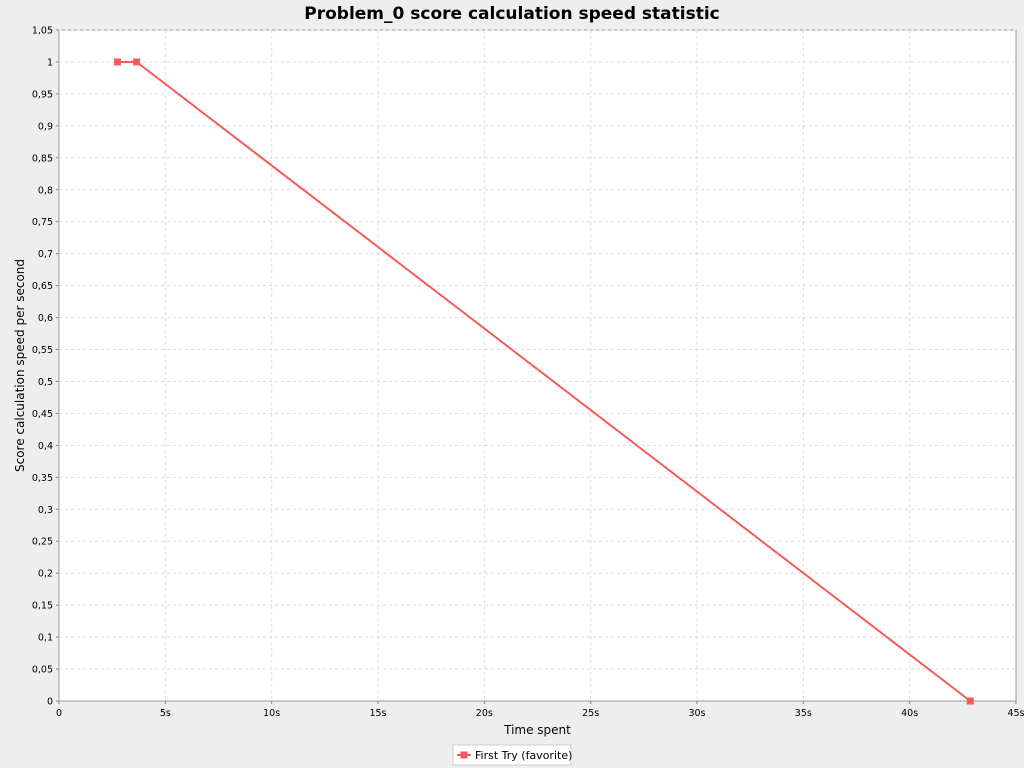  What do you see at coordinates (42, 542) in the screenshot?
I see `y-tick-label: 0,25` at bounding box center [42, 542].